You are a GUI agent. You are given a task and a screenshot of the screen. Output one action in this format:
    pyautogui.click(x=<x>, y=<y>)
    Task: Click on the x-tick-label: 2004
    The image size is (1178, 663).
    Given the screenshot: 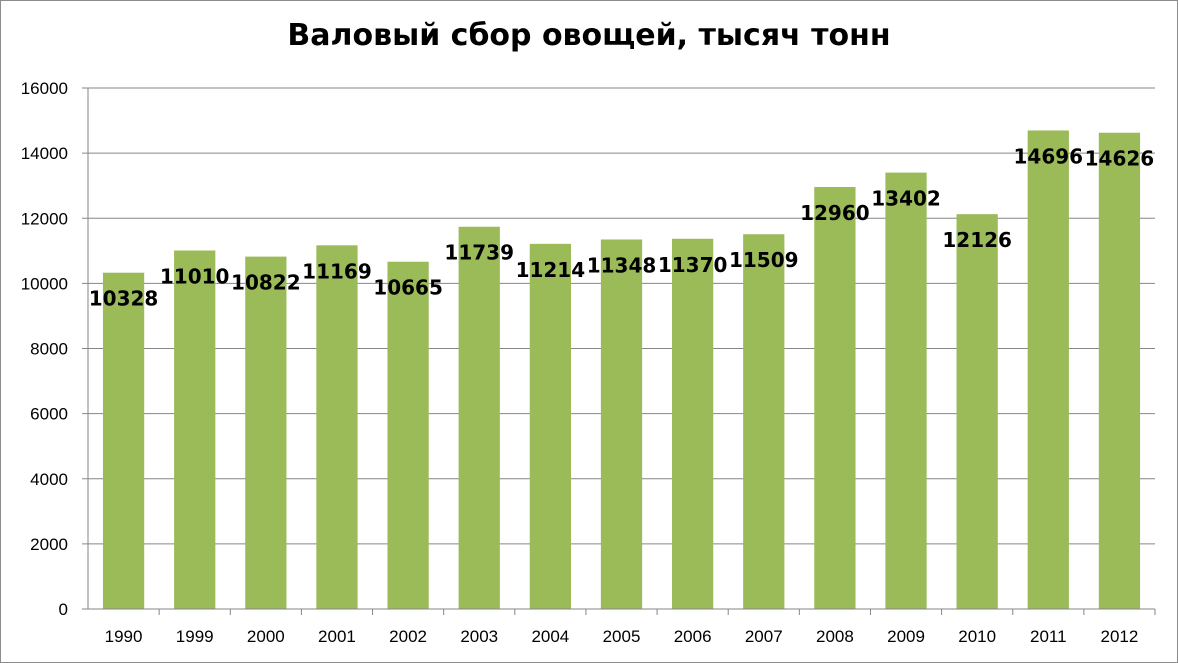 What is the action you would take?
    pyautogui.click(x=550, y=636)
    